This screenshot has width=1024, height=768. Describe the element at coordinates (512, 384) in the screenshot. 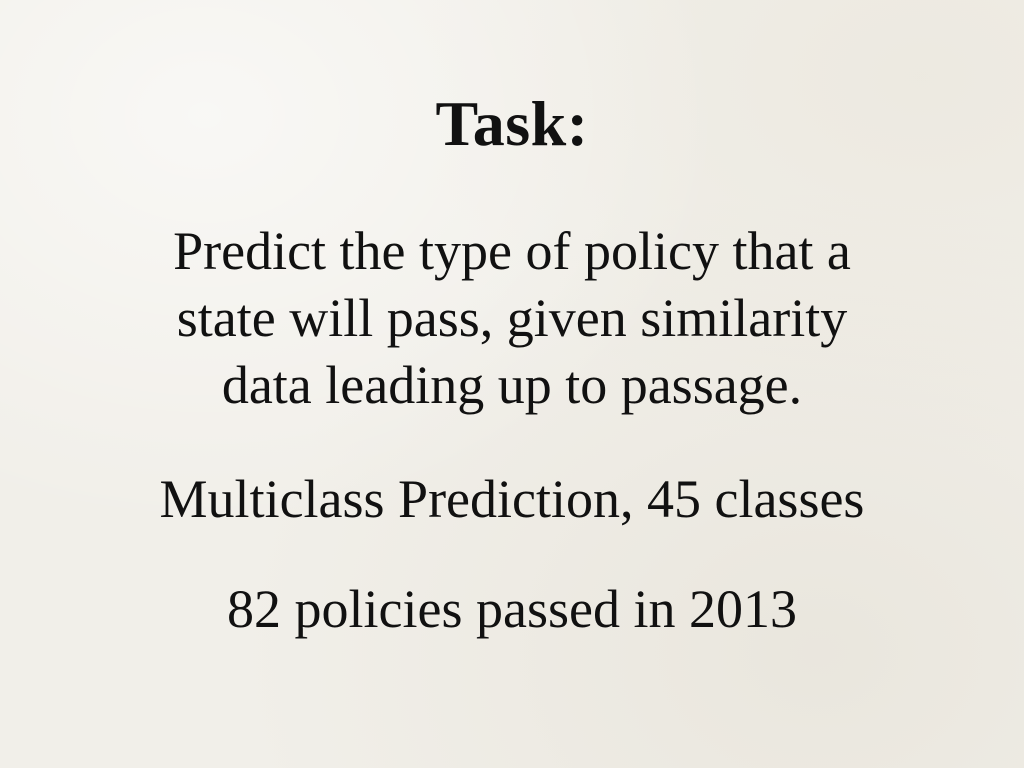

I see `task-description-line: data leading up to passage.` at that location.